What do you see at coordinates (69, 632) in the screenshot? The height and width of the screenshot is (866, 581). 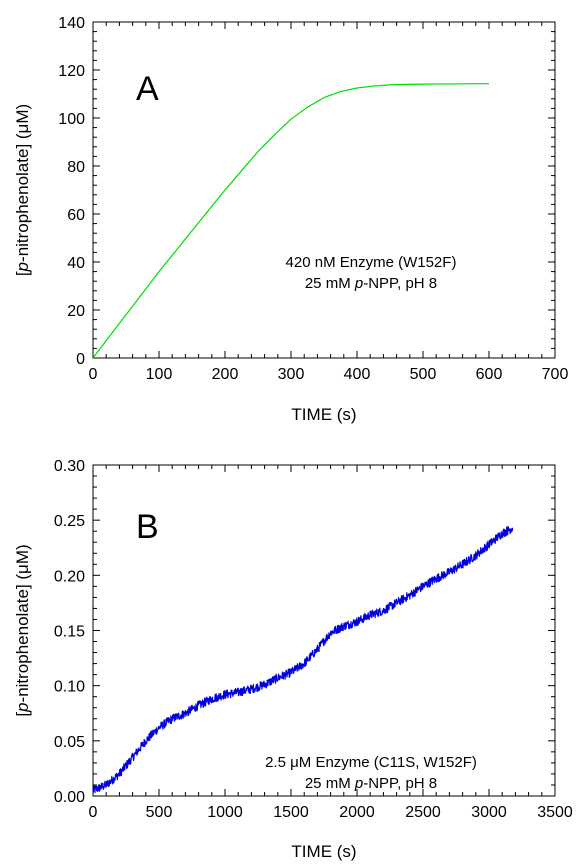 I see `y-tick-label: 0.15` at bounding box center [69, 632].